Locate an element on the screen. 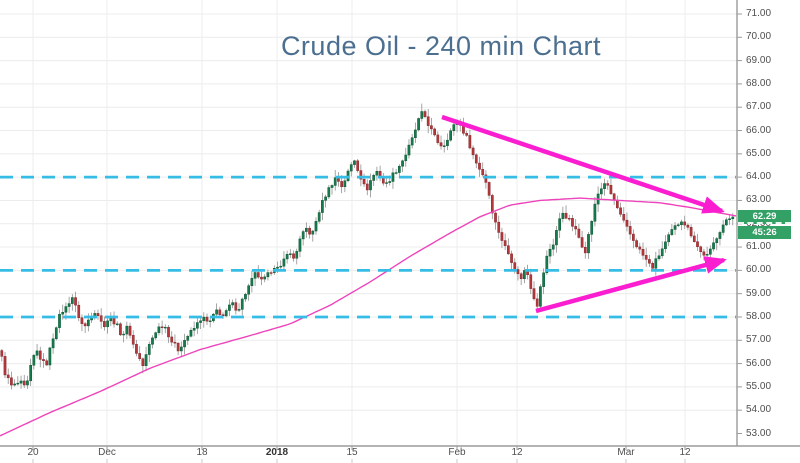  price-axis-label: 58.00 is located at coordinates (759, 316).